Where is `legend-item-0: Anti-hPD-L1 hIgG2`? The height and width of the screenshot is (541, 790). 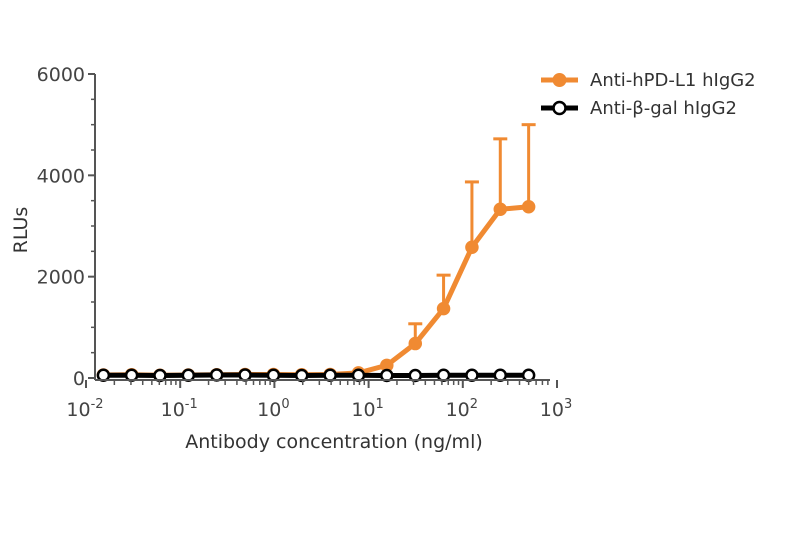
legend-item-0: Anti-hPD-L1 hIgG2 is located at coordinates (648, 80).